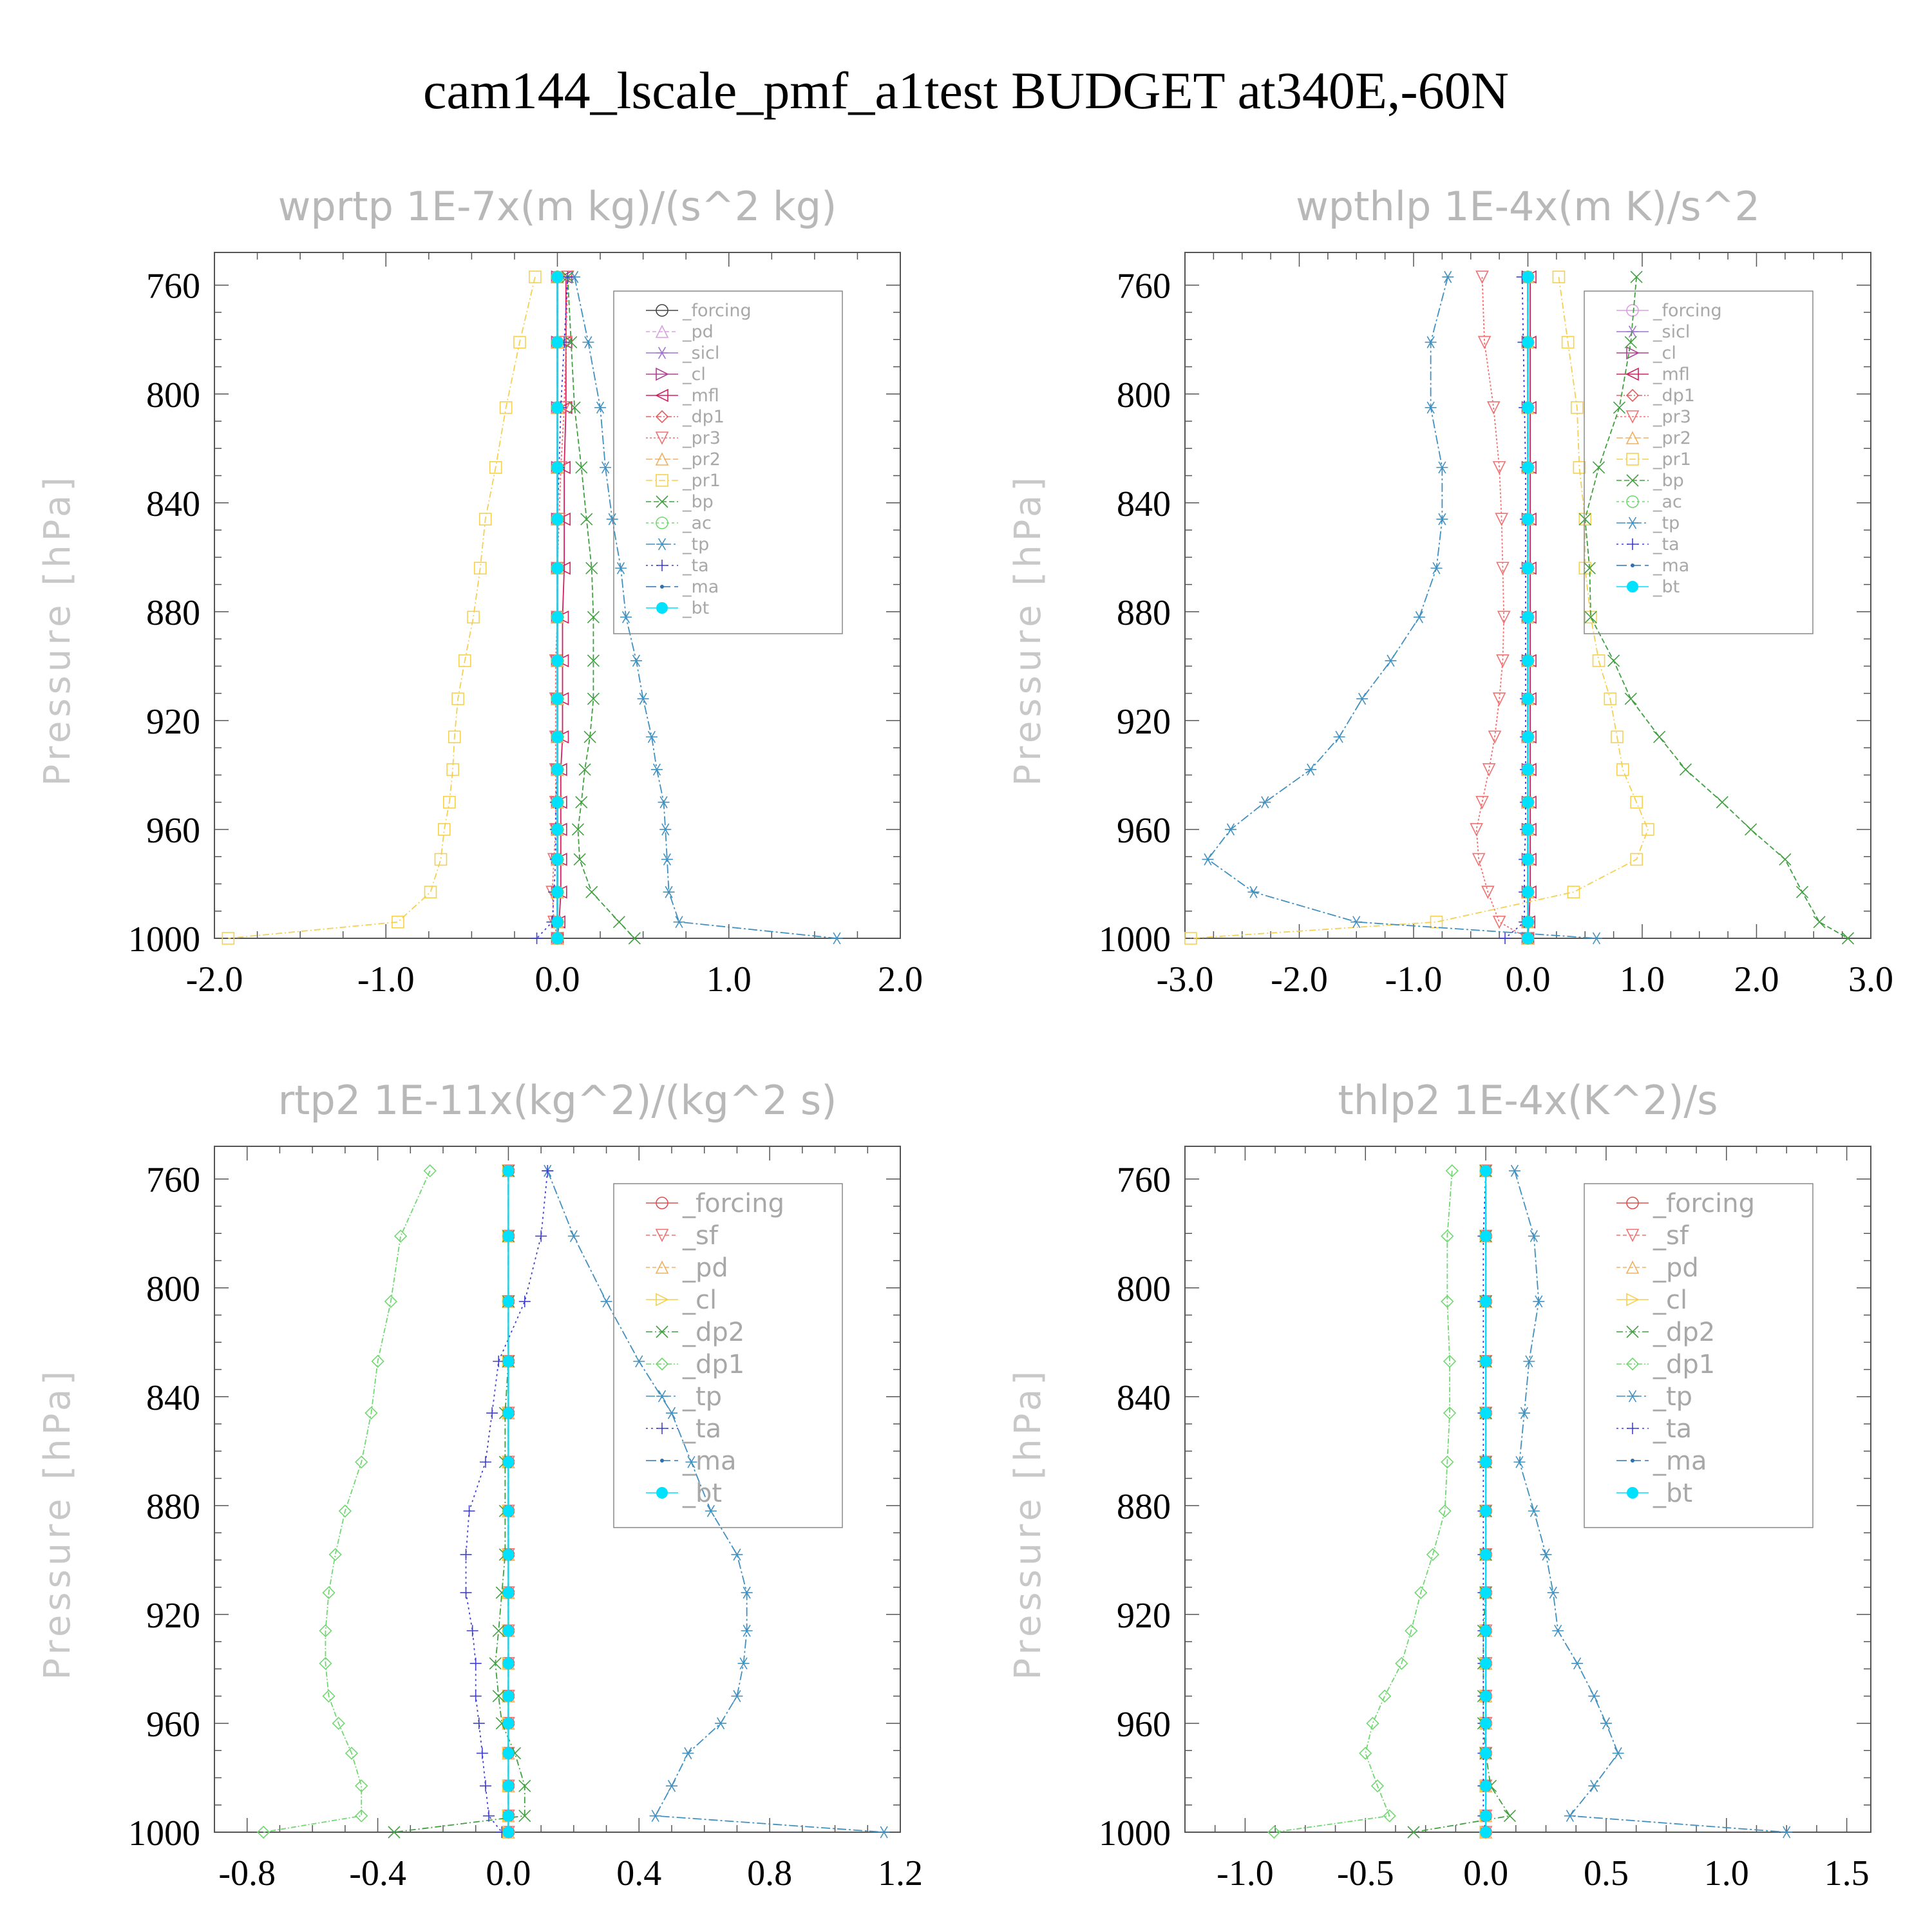 The width and height of the screenshot is (1932, 1932). Describe the element at coordinates (717, 311) in the screenshot. I see `legend-label: _forcing` at that location.